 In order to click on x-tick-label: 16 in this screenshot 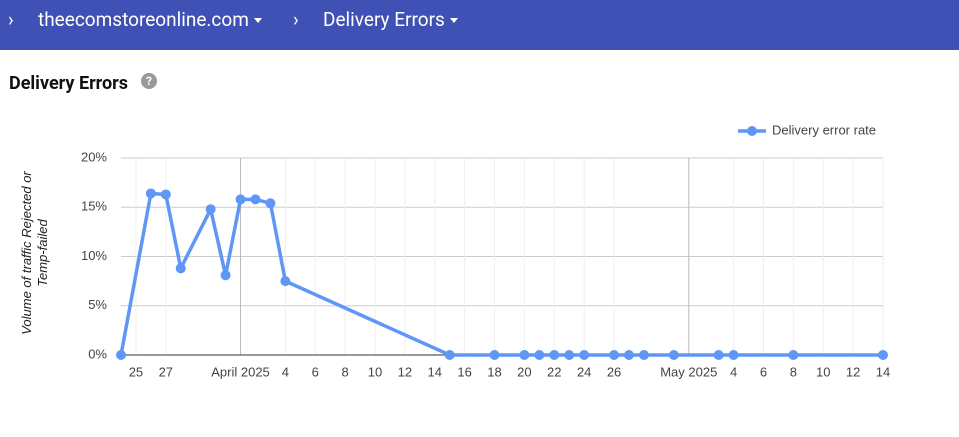, I will do `click(464, 371)`.